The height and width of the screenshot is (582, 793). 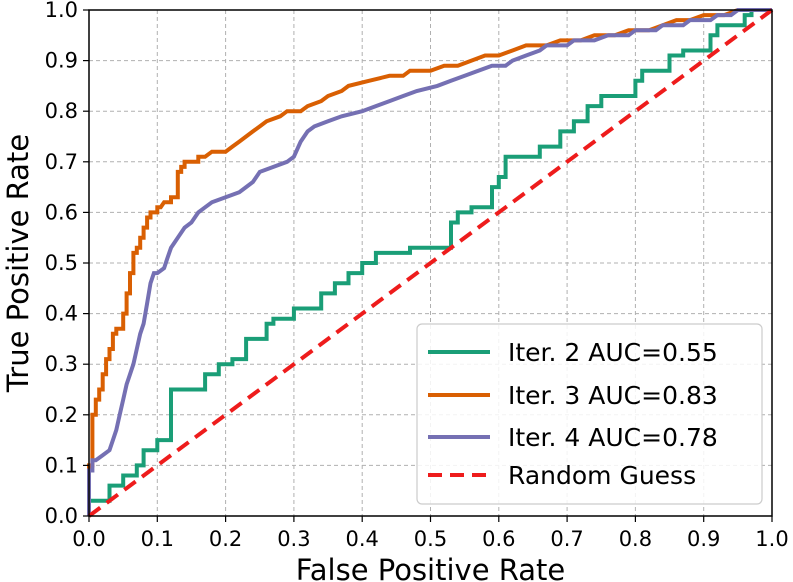 What do you see at coordinates (430, 539) in the screenshot?
I see `x-tick-label: 0.5` at bounding box center [430, 539].